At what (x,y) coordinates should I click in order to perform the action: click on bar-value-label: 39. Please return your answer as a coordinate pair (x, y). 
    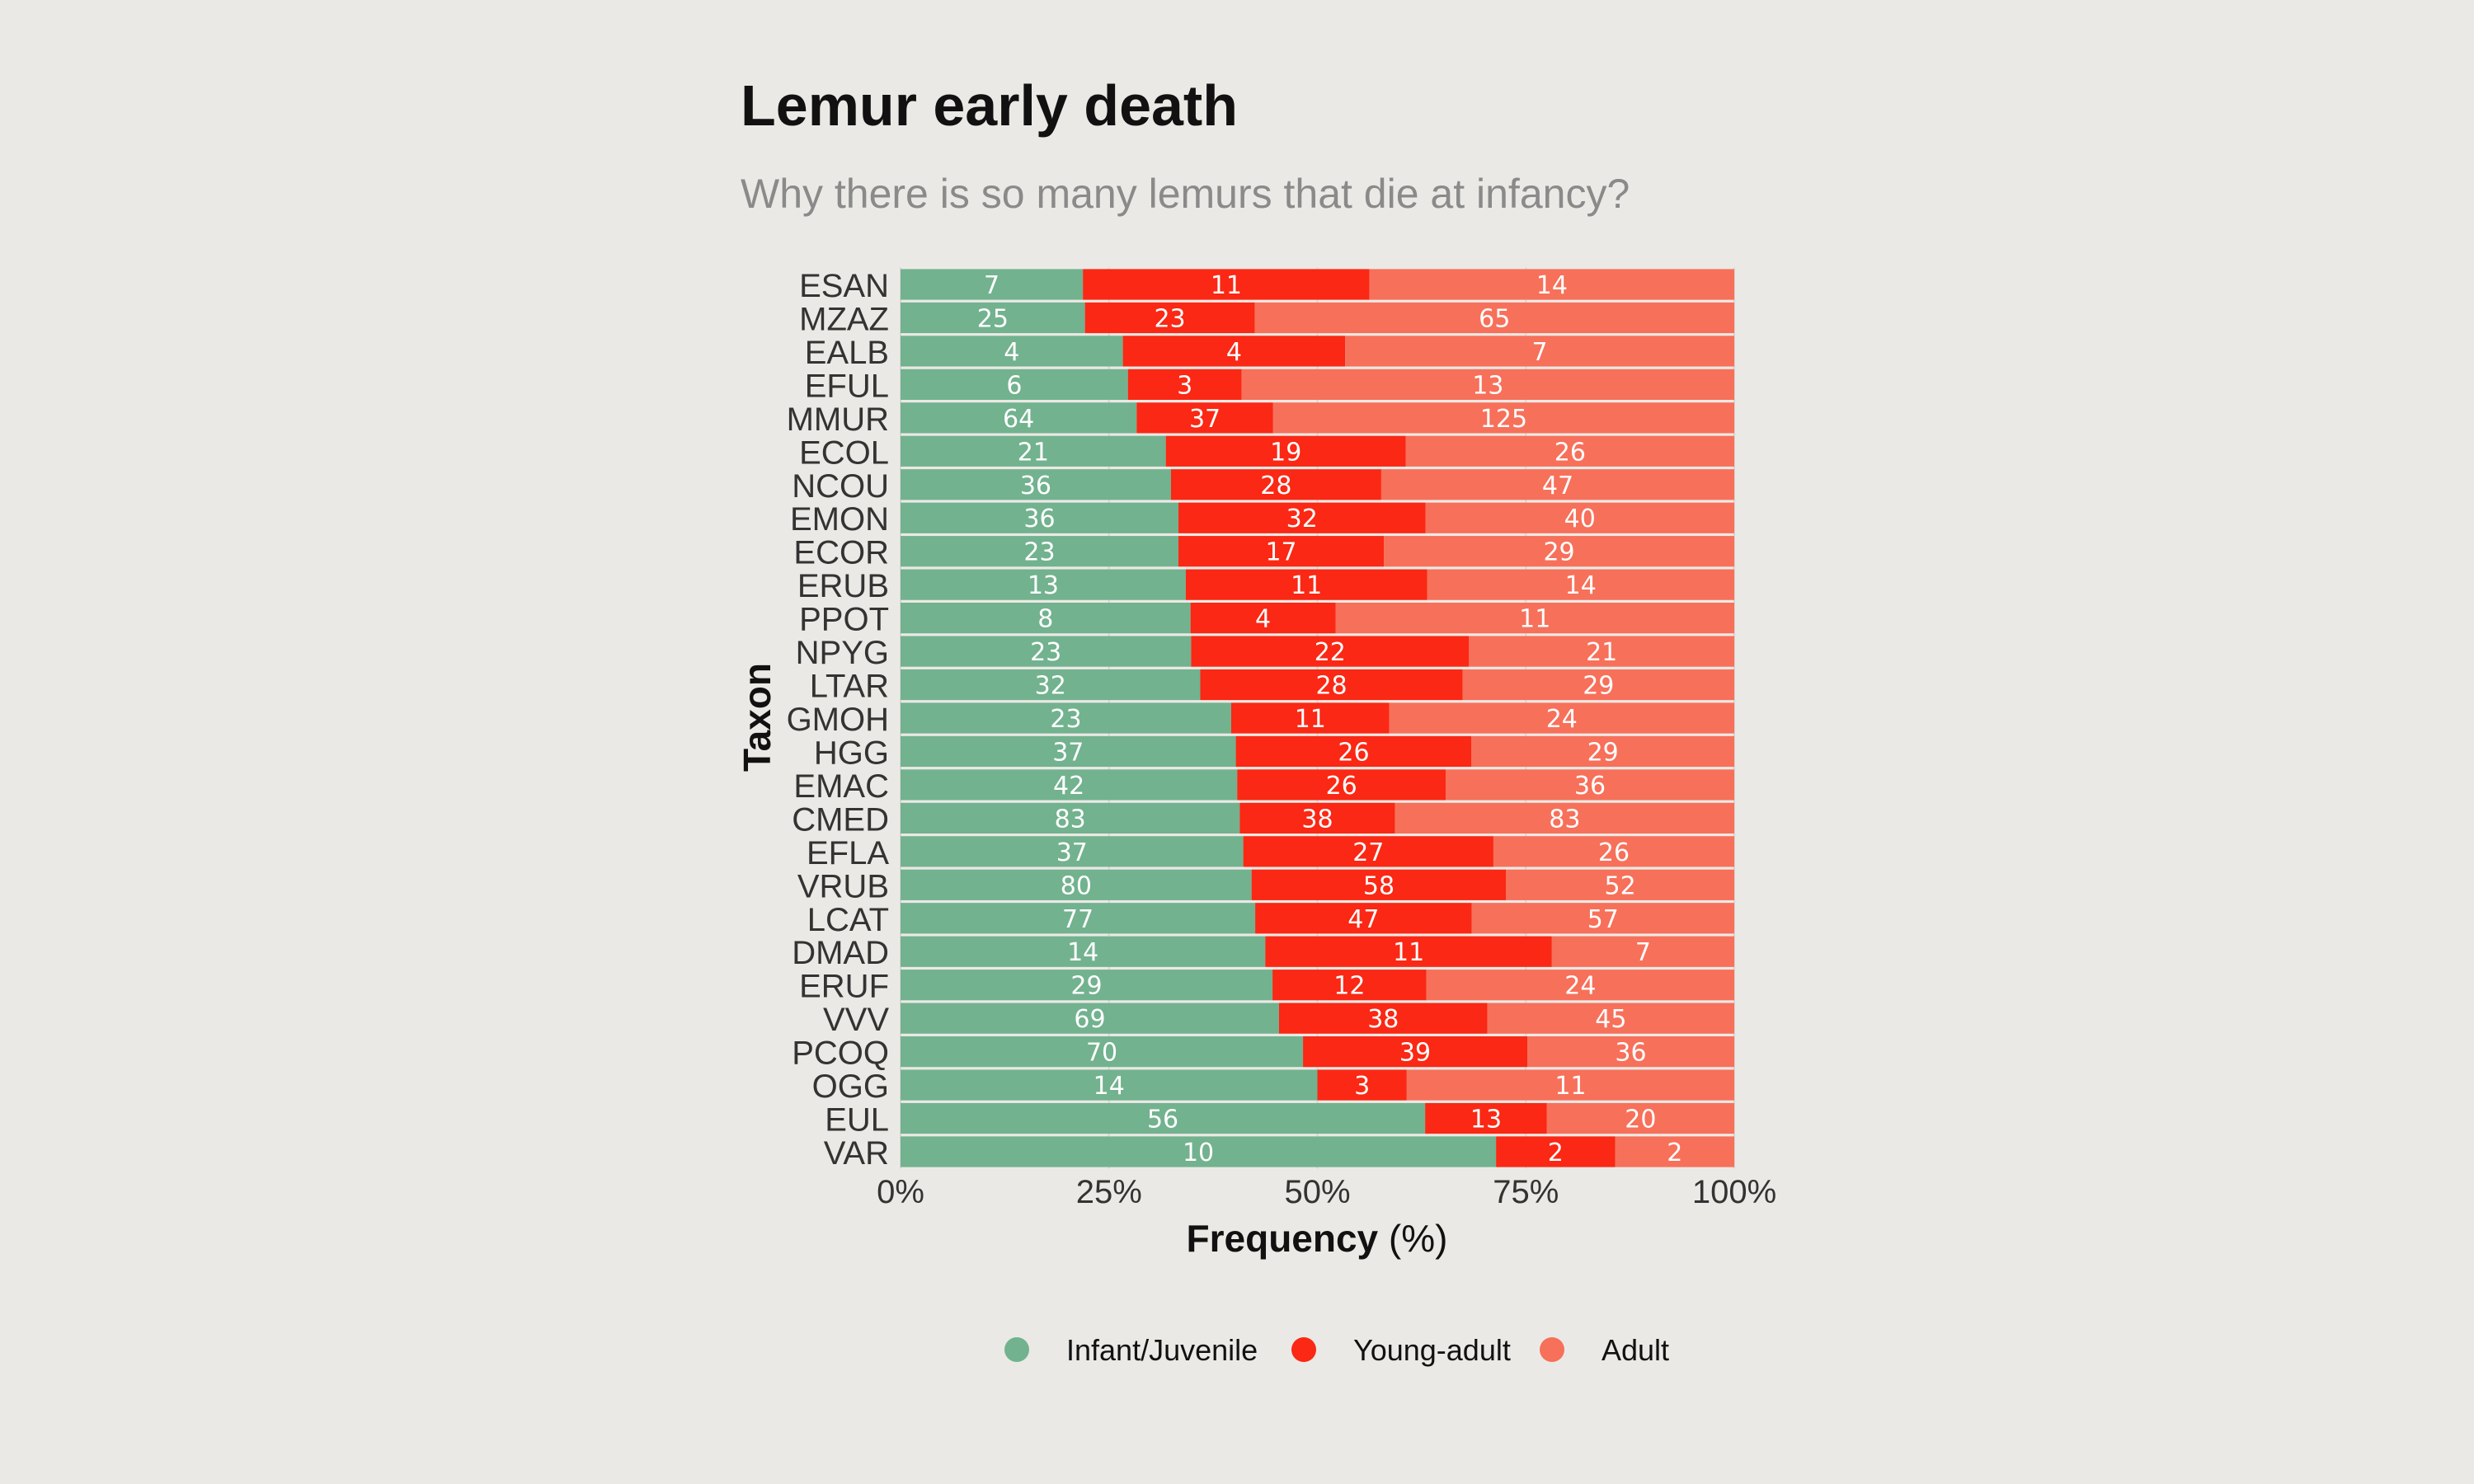
    Looking at the image, I should click on (1415, 1053).